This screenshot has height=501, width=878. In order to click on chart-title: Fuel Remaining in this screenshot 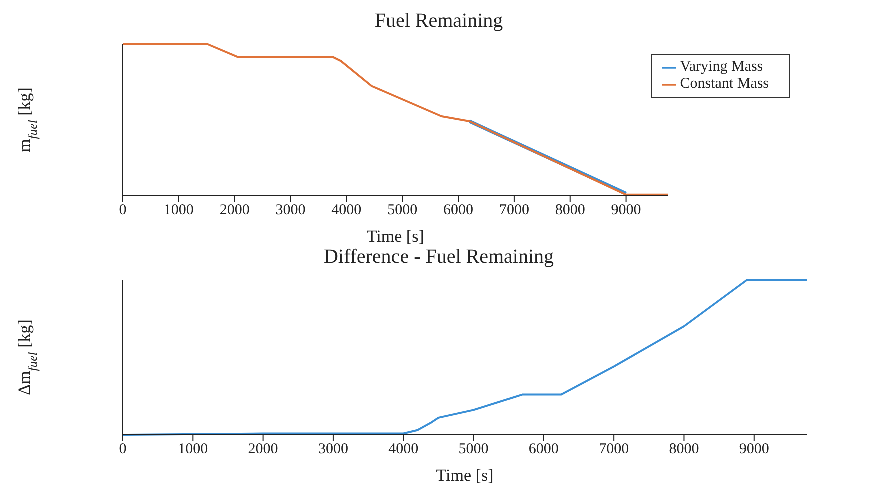, I will do `click(439, 21)`.